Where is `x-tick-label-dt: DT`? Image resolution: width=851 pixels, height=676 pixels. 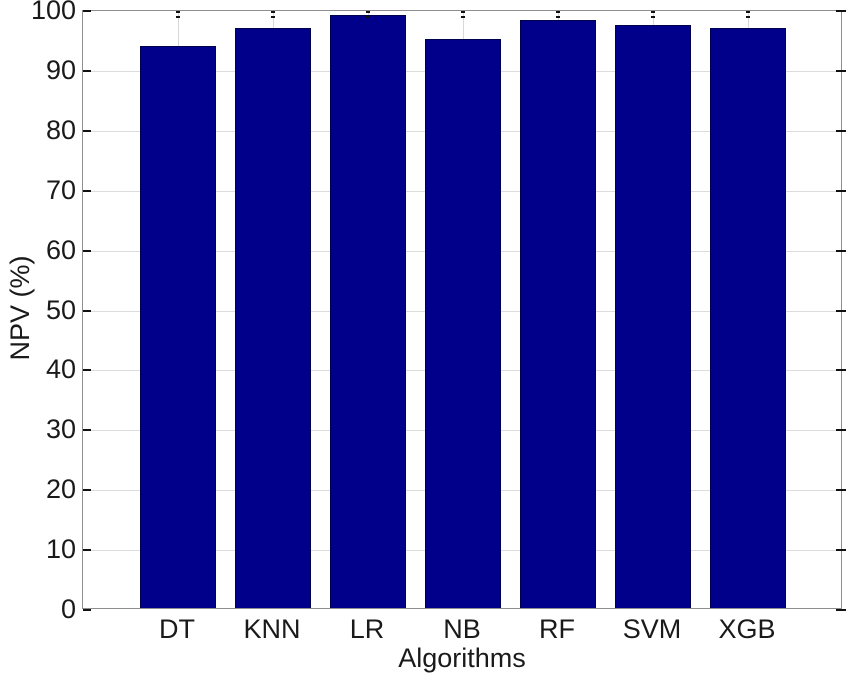 x-tick-label-dt: DT is located at coordinates (177, 629).